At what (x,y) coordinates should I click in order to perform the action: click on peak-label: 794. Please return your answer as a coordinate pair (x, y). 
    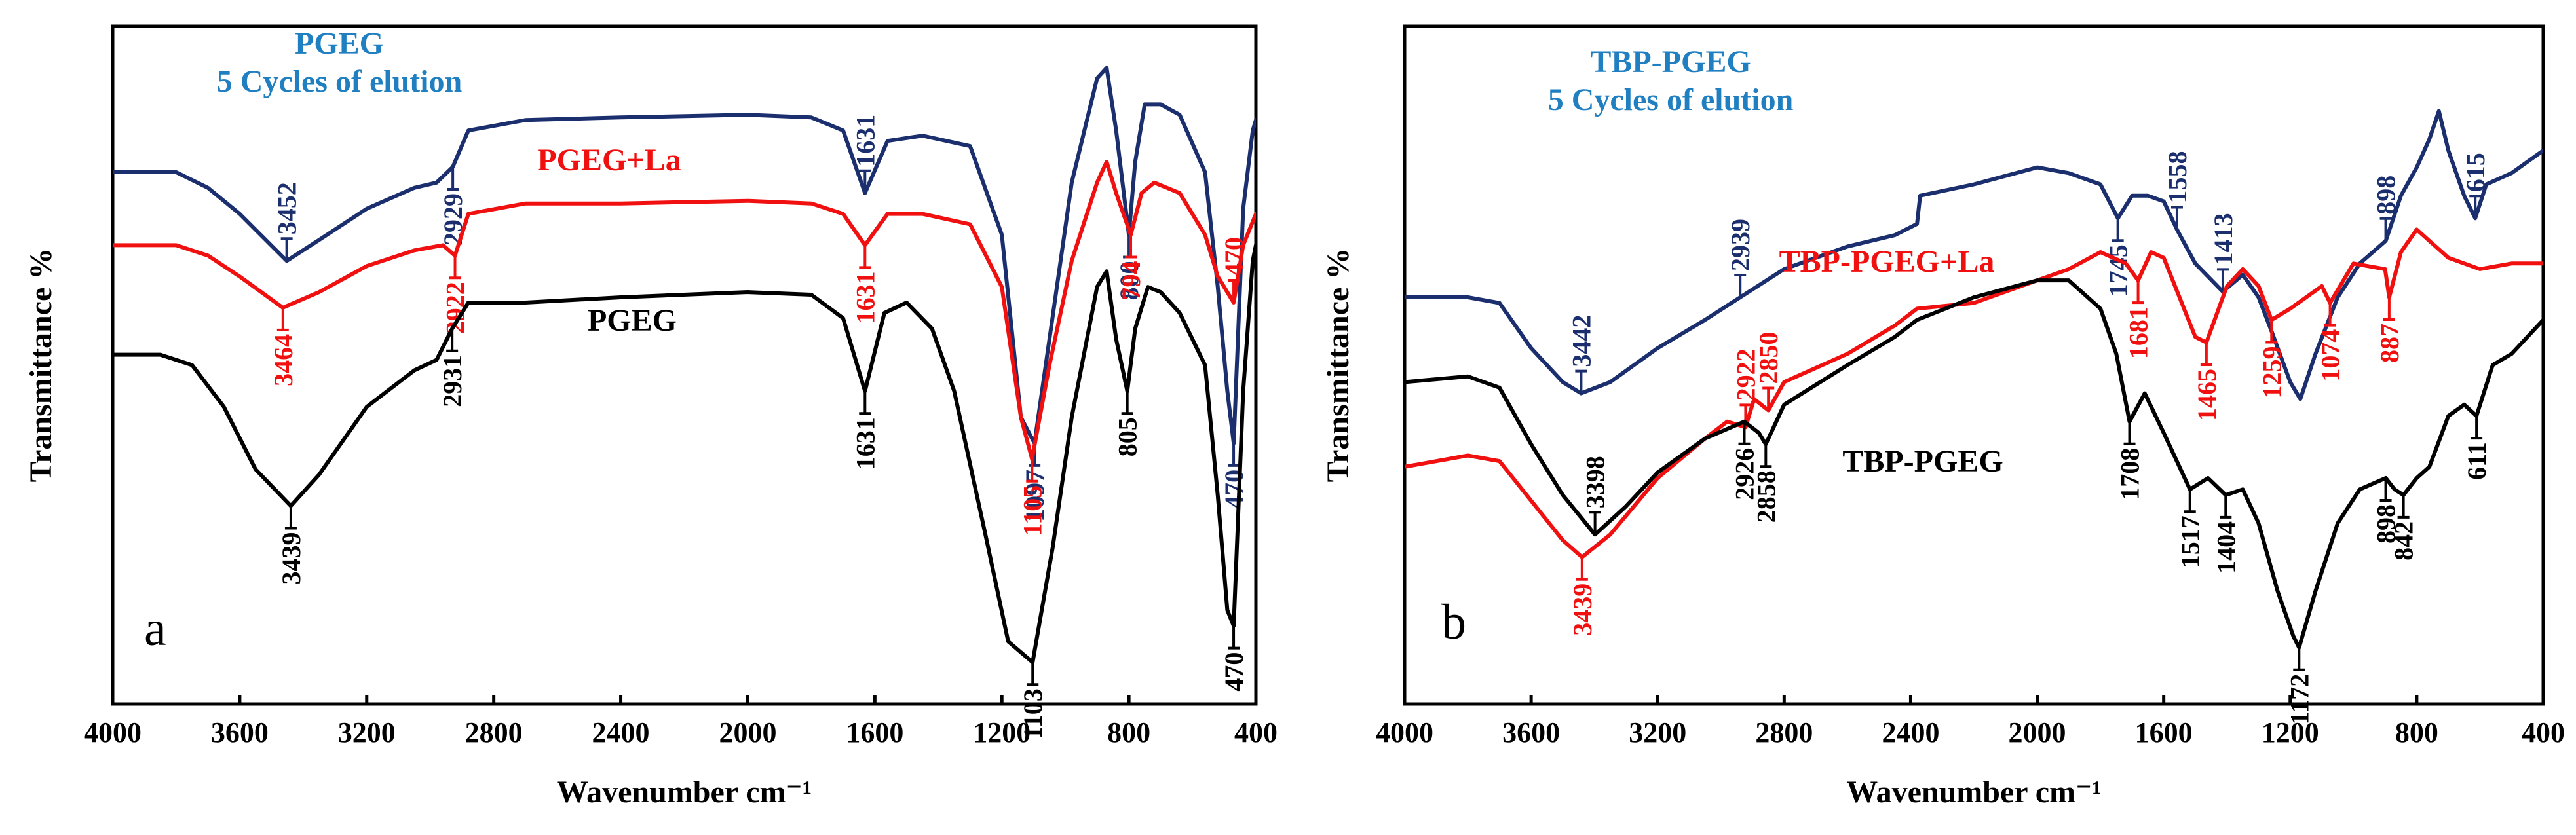
    Looking at the image, I should click on (1131, 280).